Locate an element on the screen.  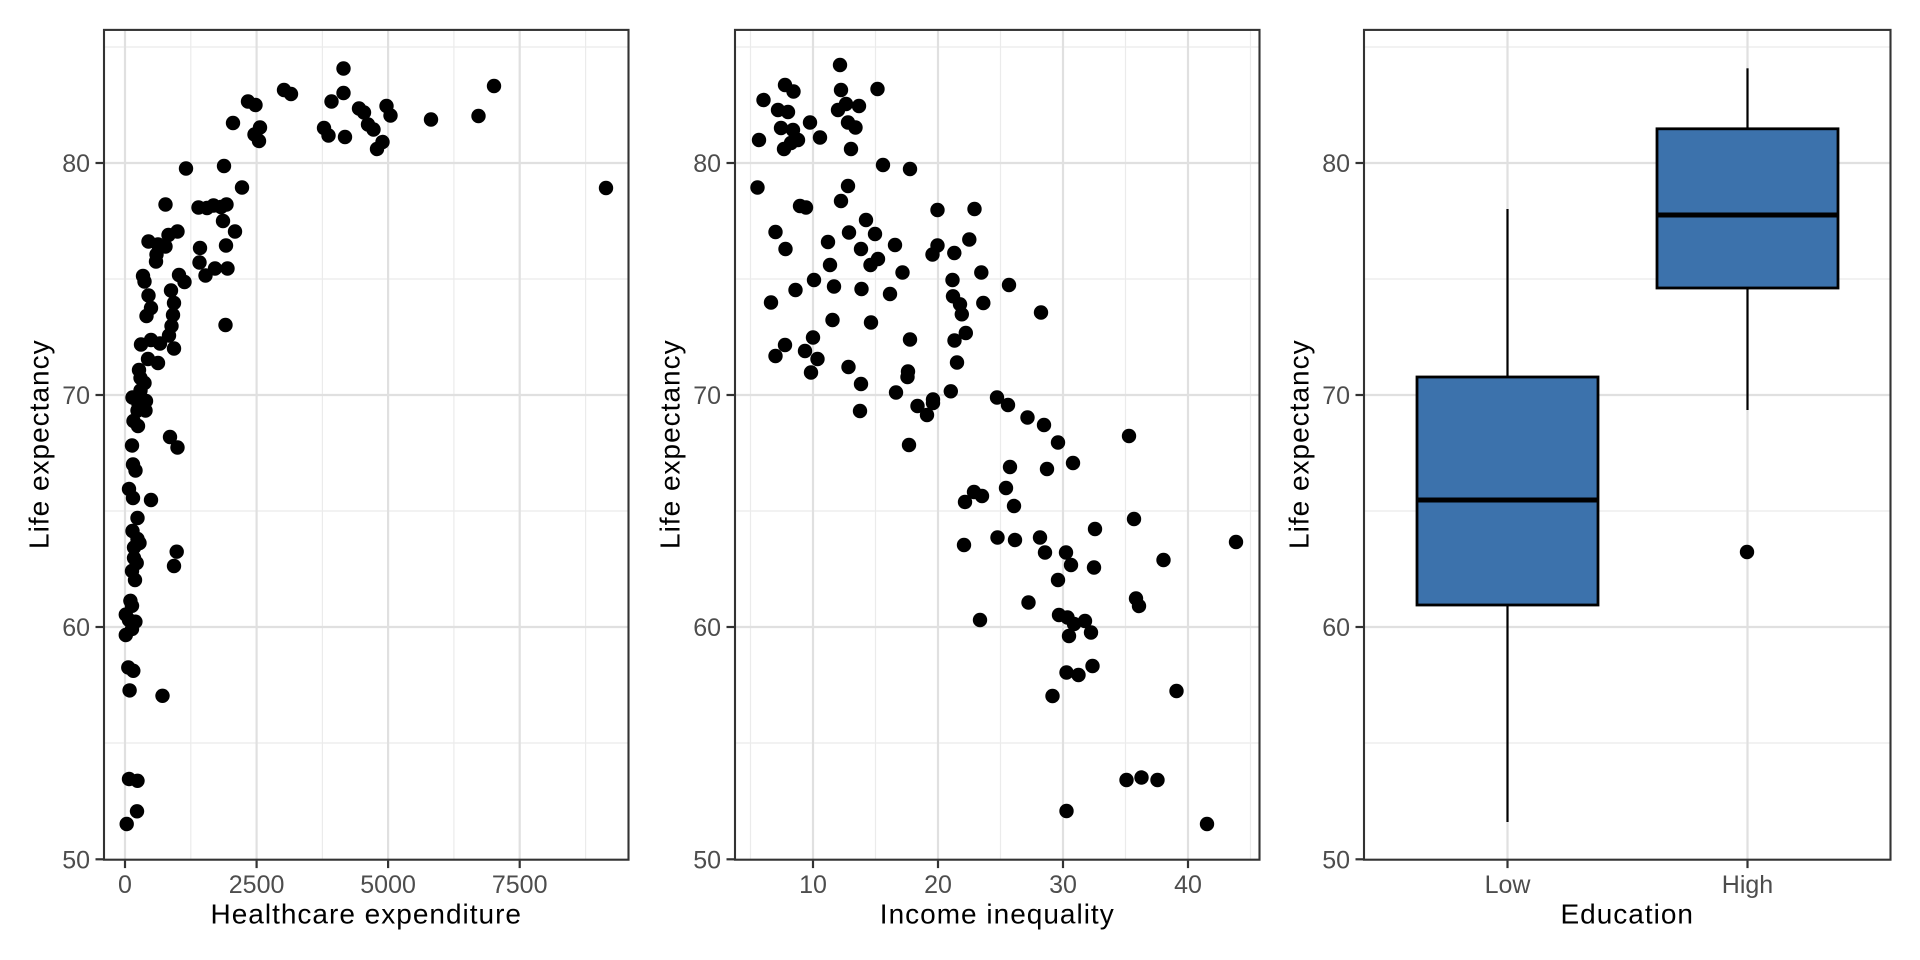
svg-text: 30 is located at coordinates (1063, 885).